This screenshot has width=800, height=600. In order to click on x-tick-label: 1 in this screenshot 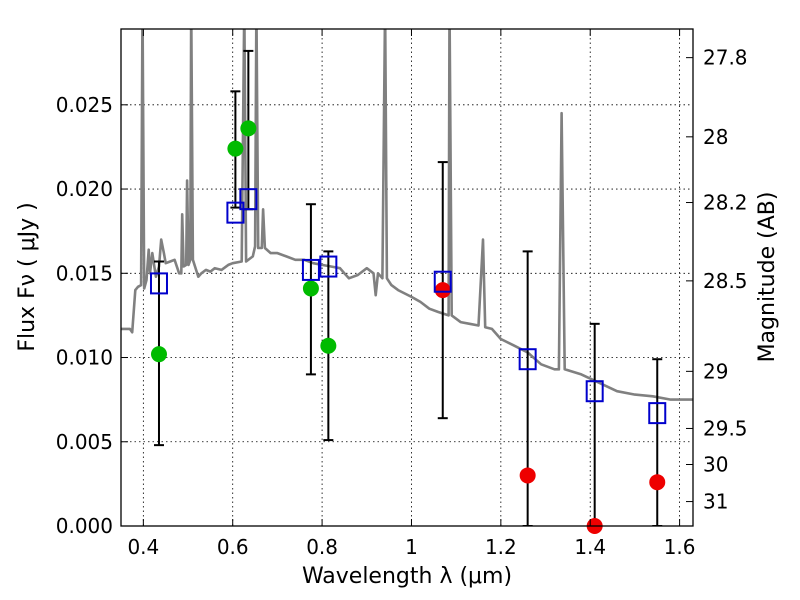, I will do `click(411, 547)`.